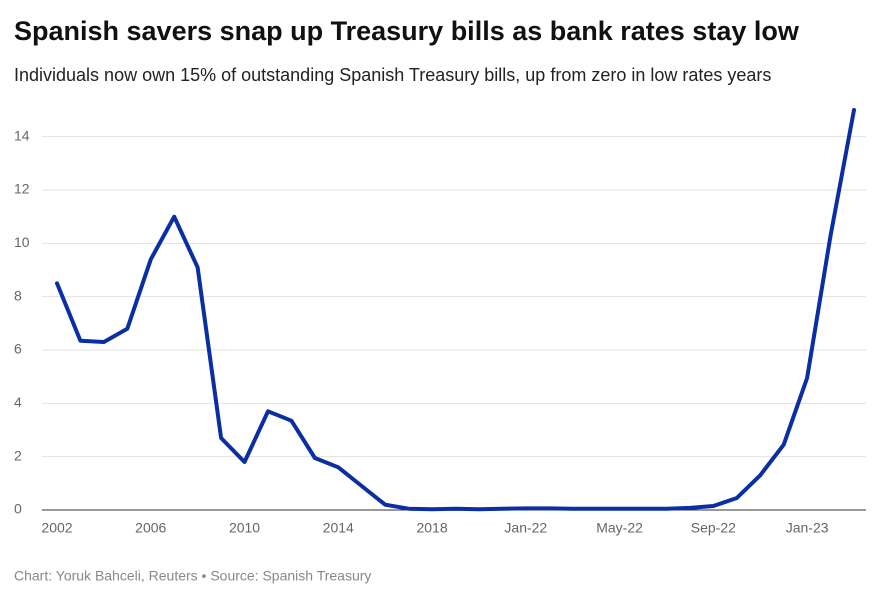 This screenshot has height=600, width=885. Describe the element at coordinates (18, 402) in the screenshot. I see `y-tick-label: 4` at that location.